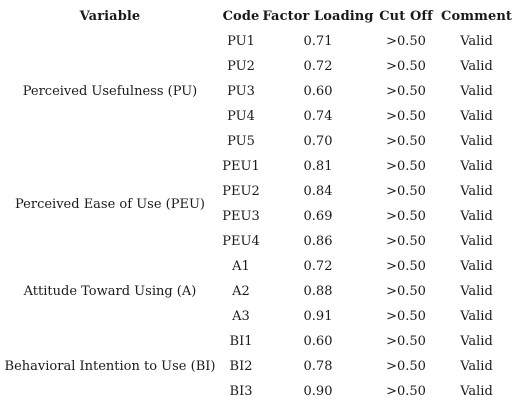 This screenshot has height=408, width=515. Describe the element at coordinates (257, 366) in the screenshot. I see `table-row: BI2 0.78 >0.50 Valid` at that location.